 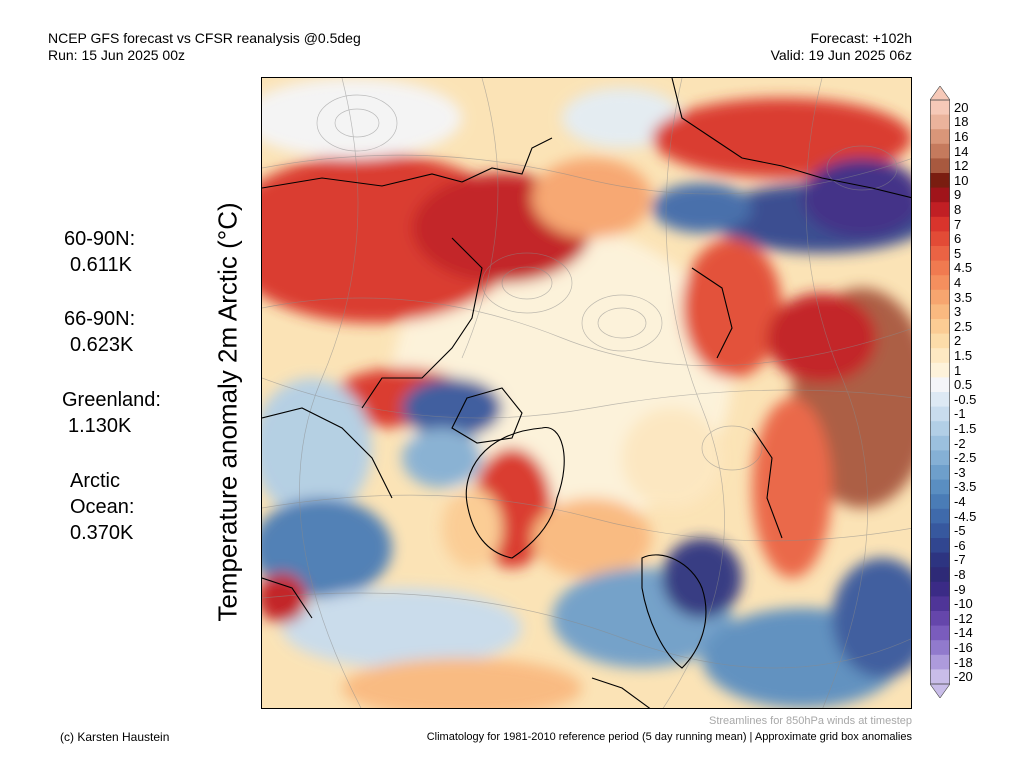 I want to click on colorbar-tick-label: 4, so click(x=958, y=282).